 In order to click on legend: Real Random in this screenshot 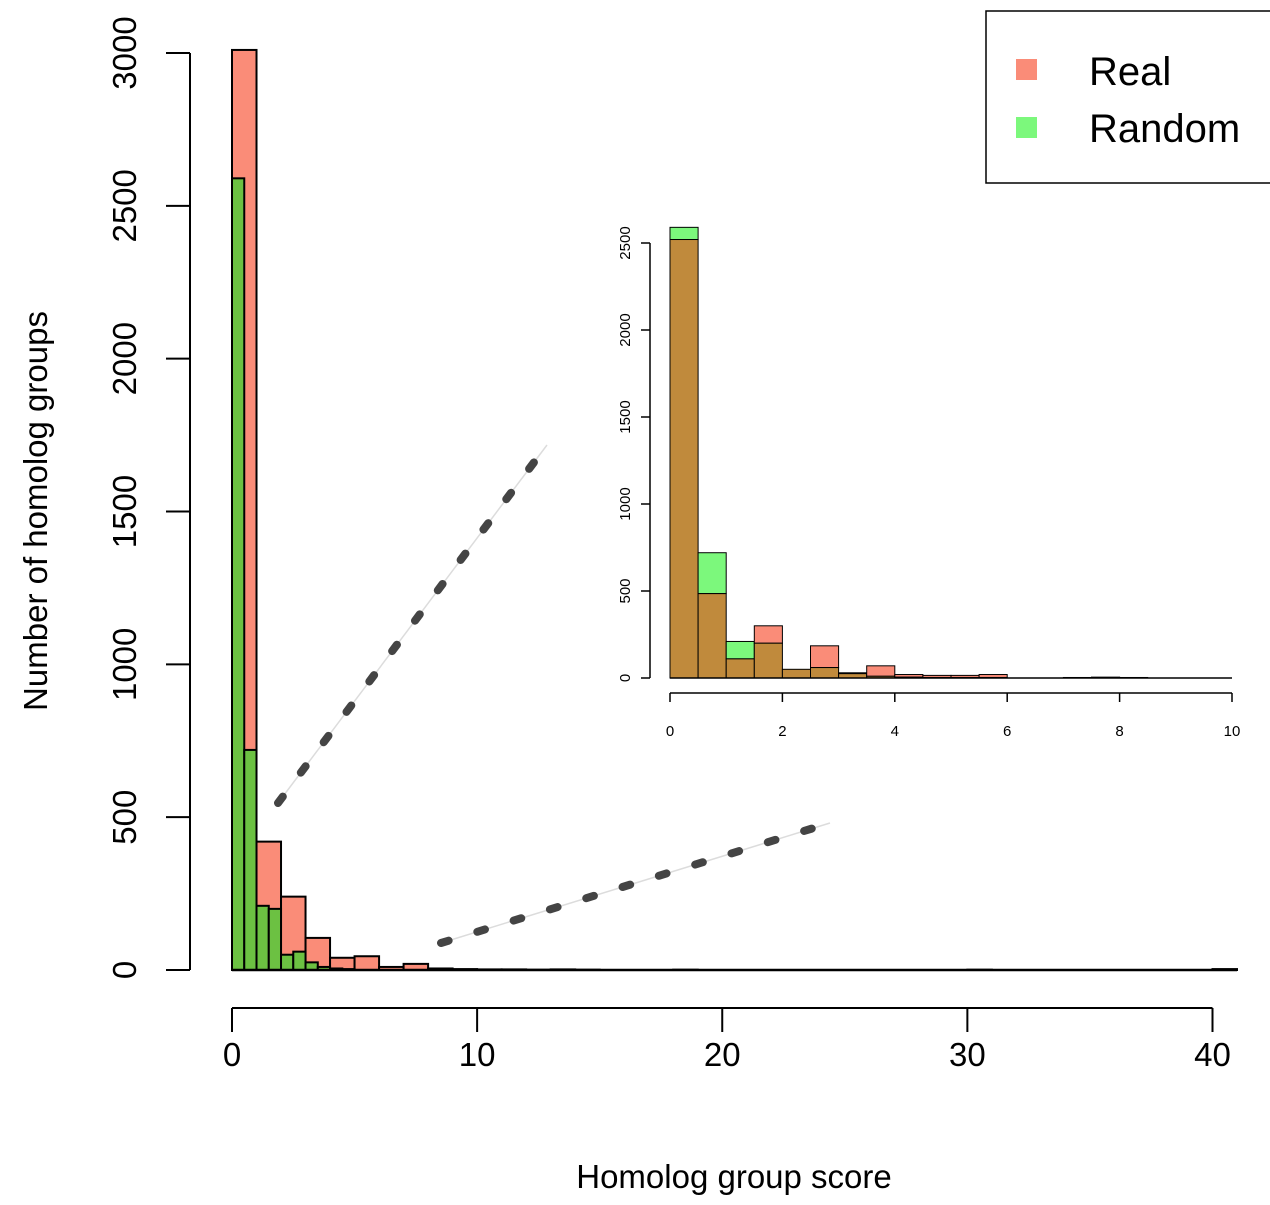, I will do `click(1128, 97)`.